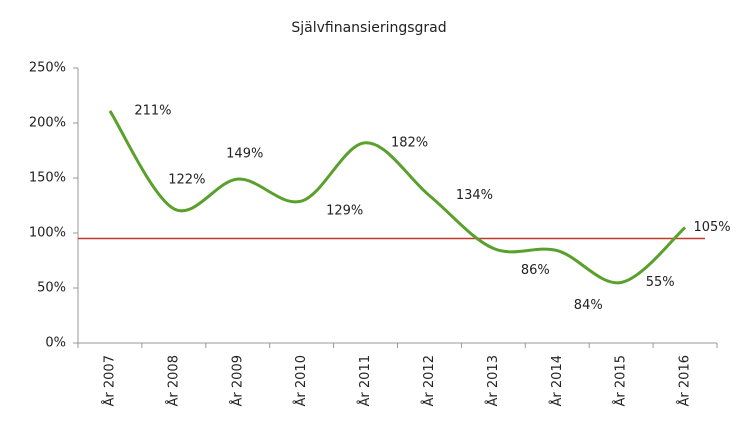 The height and width of the screenshot is (423, 738). Describe the element at coordinates (244, 154) in the screenshot. I see `data-label: 149%` at that location.